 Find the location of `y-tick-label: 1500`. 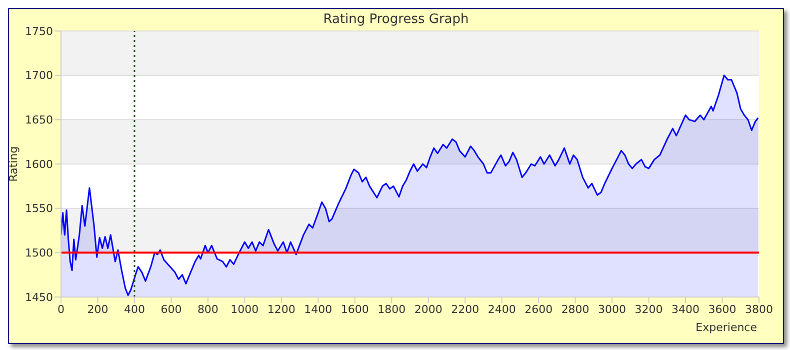

y-tick-label: 1500 is located at coordinates (39, 253).